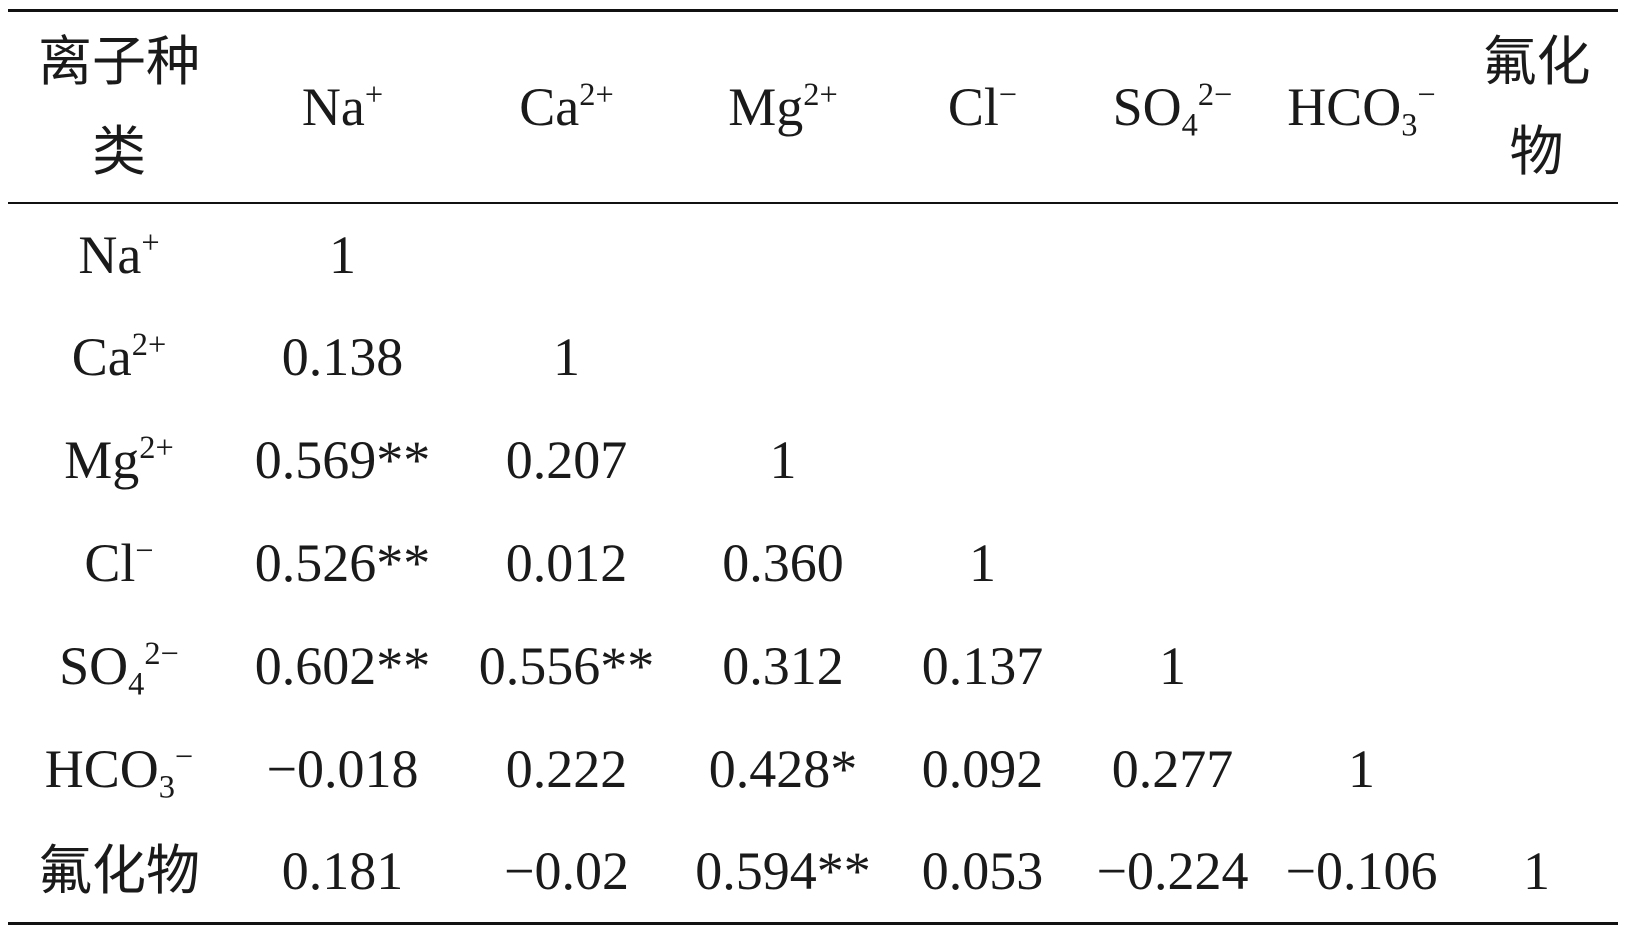  I want to click on corr-cell: 0.181, so click(342, 872).